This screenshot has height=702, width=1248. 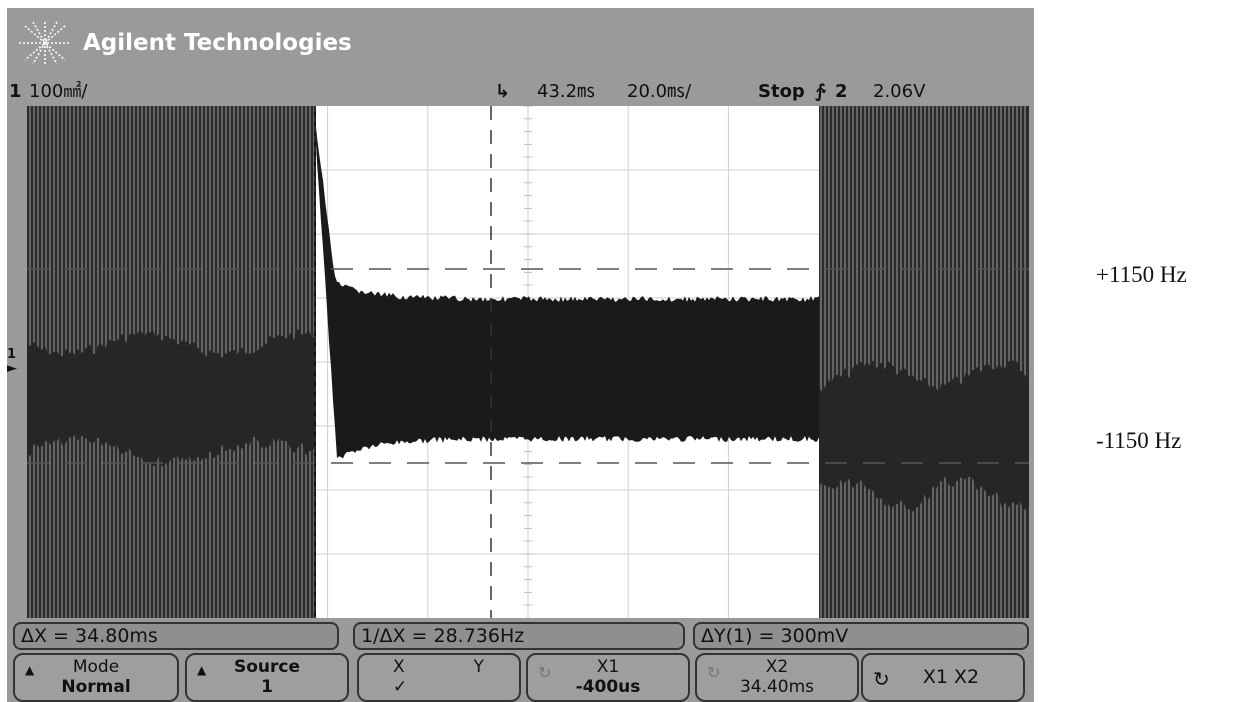 What do you see at coordinates (781, 91) in the screenshot?
I see `run-state: Stop` at bounding box center [781, 91].